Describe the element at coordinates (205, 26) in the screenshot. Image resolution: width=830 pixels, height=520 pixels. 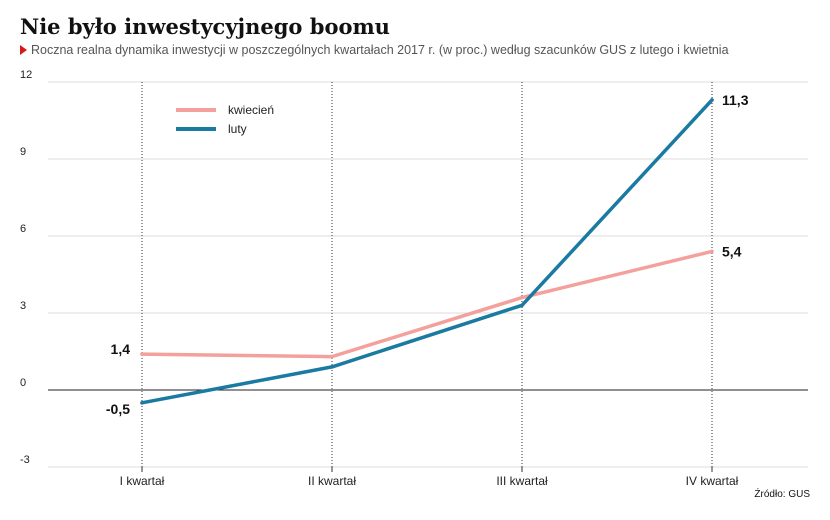
I see `chart-title: Nie było inwestycyjnego boomu` at that location.